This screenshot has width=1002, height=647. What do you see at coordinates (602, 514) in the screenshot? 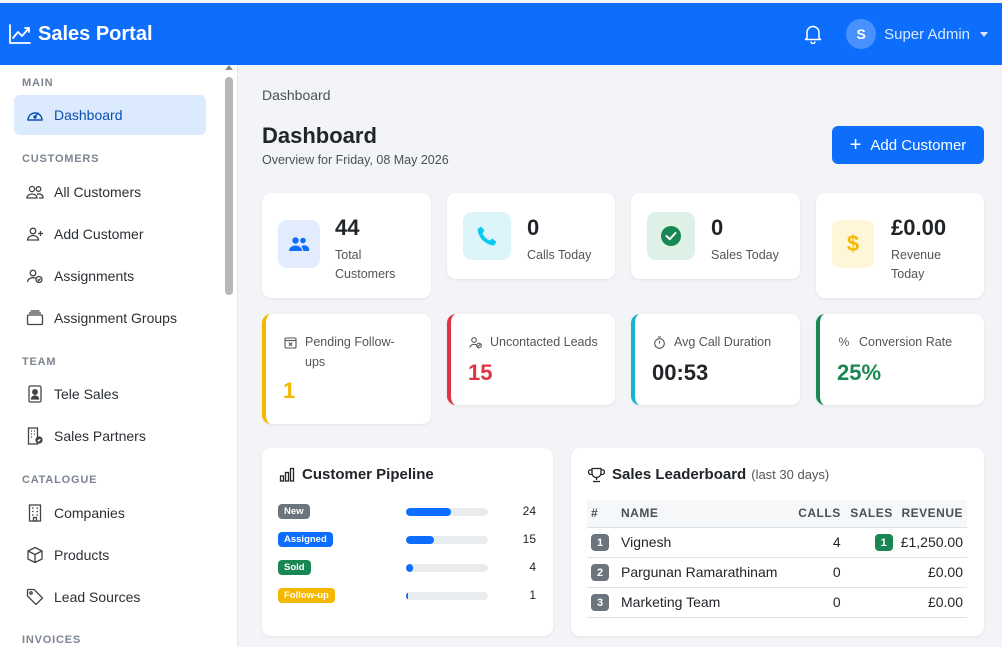
I see `col-rank: #` at bounding box center [602, 514].